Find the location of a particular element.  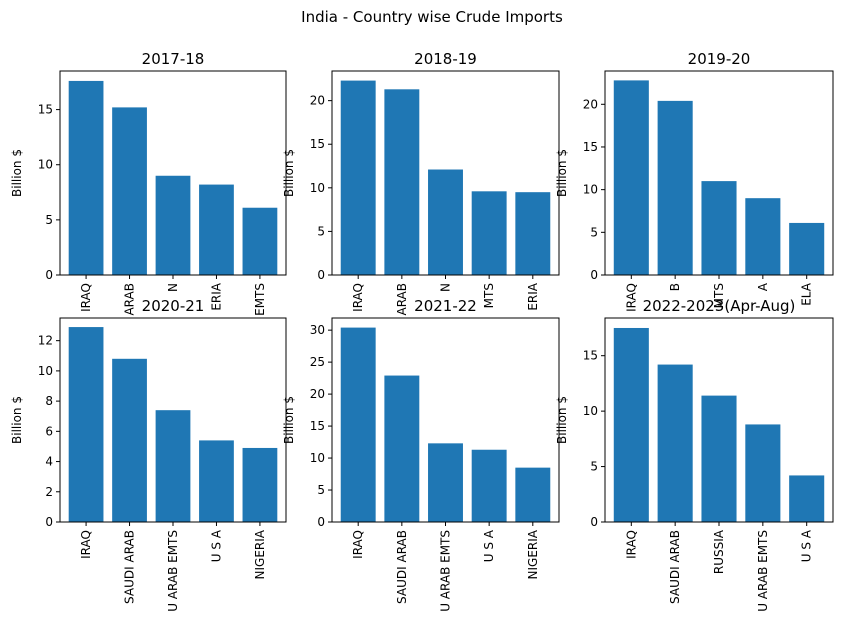

x-tick-label: B is located at coordinates (675, 287).